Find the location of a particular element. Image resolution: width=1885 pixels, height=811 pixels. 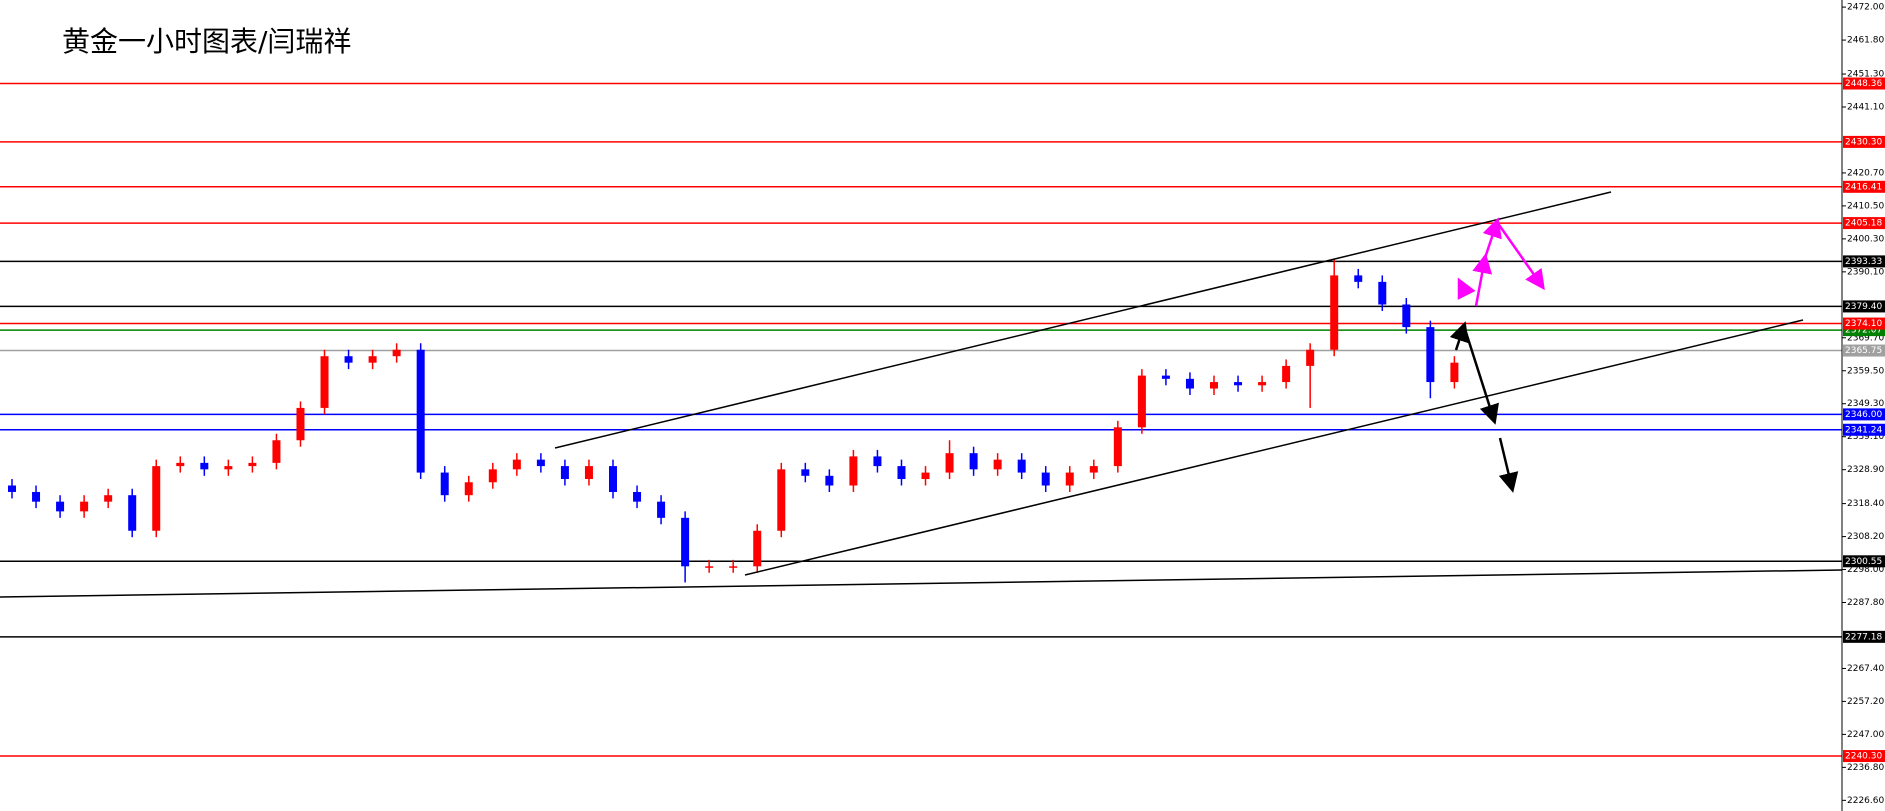

y-tick-label: 2359.50 is located at coordinates (1865, 371).